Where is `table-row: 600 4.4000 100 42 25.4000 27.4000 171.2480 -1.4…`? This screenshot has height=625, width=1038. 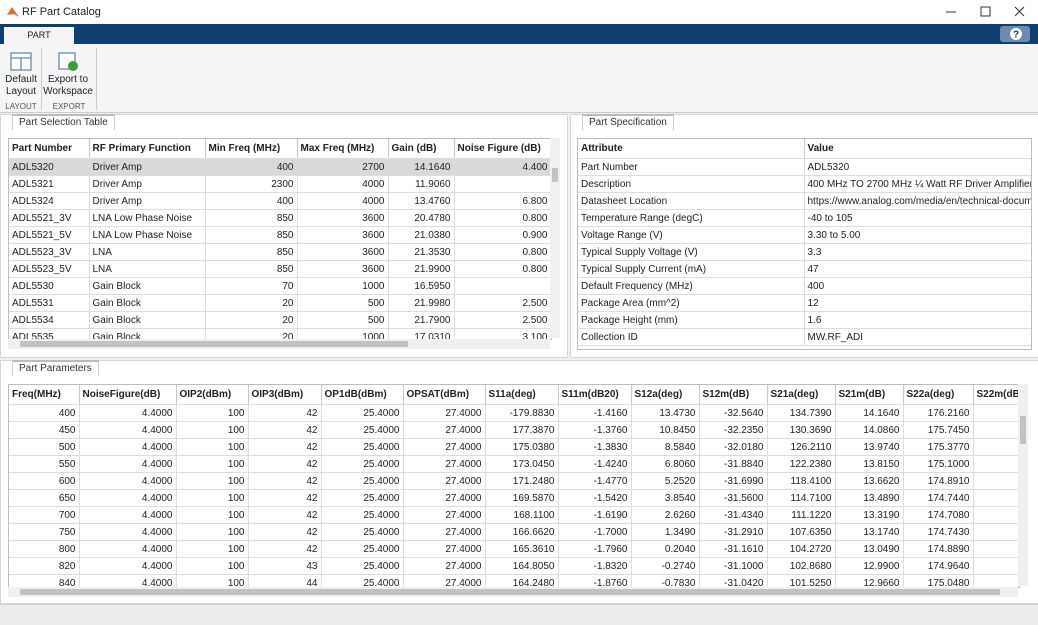
table-row: 600 4.4000 100 42 25.4000 27.4000 171.2480 -1.4… is located at coordinates (514, 481).